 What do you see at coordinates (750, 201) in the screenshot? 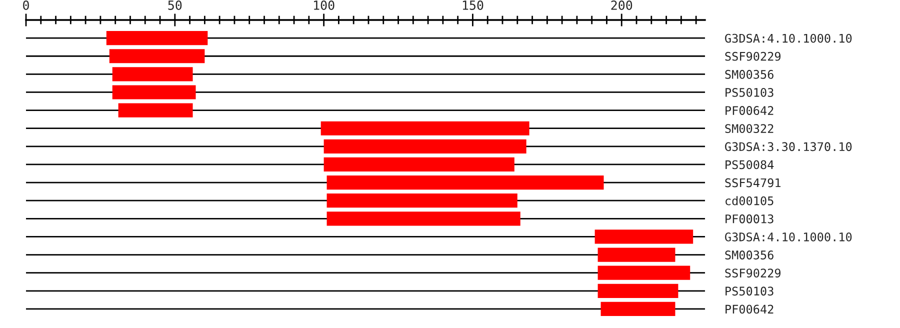
I see `y-tick-label: cd00105` at bounding box center [750, 201].